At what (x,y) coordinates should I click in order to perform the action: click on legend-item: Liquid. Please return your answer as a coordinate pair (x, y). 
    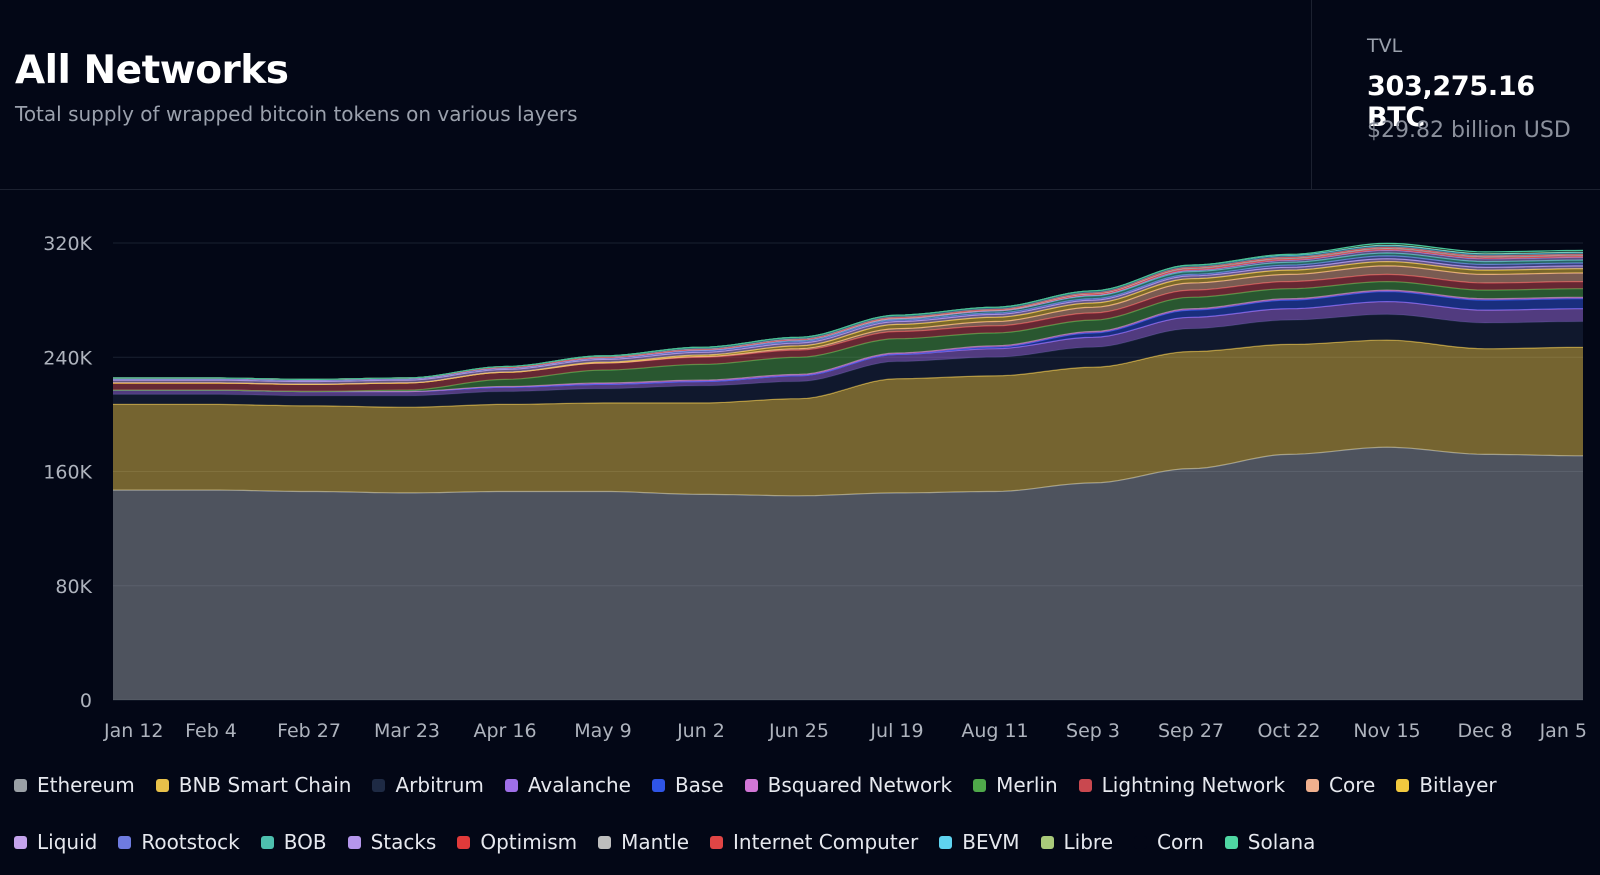
    Looking at the image, I should click on (55, 842).